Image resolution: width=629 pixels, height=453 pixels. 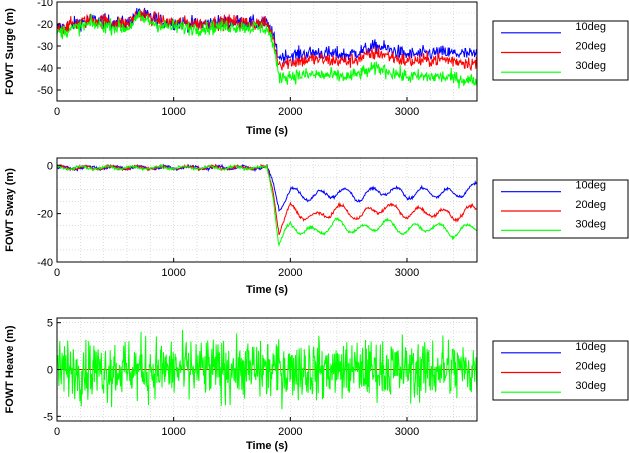 I want to click on y-axis-label: FOWT Sway (m), so click(x=10, y=210).